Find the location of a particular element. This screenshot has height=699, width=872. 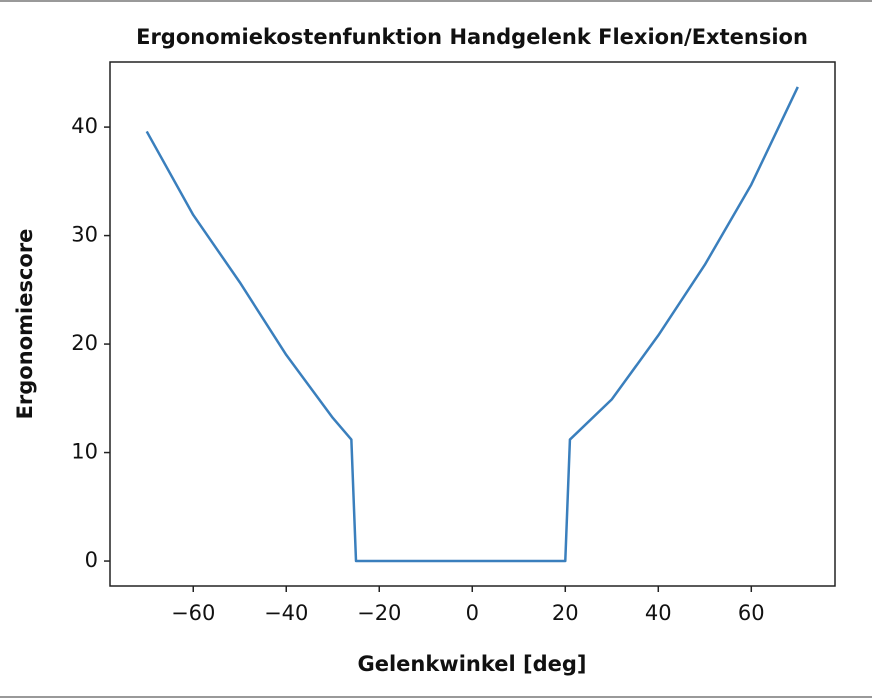

y-axis-label: Ergonomiescore is located at coordinates (25, 324).